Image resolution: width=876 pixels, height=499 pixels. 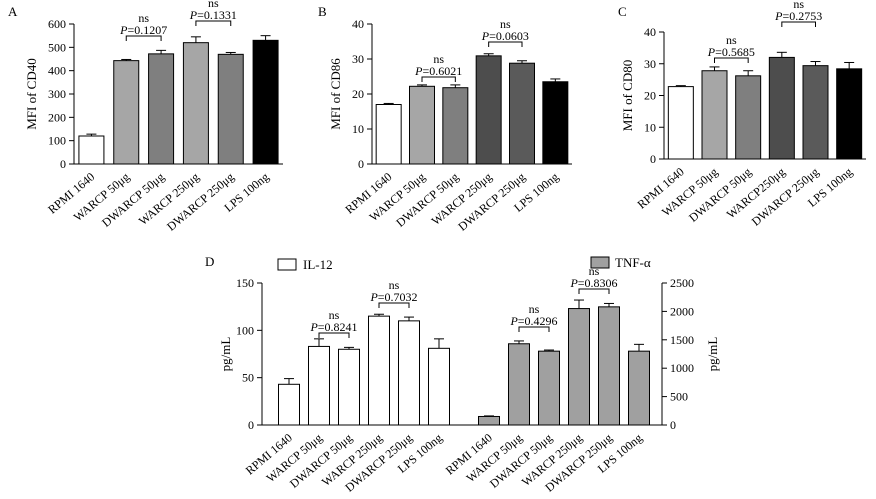 I want to click on panel-c-significance-bracket, so click(x=798, y=24).